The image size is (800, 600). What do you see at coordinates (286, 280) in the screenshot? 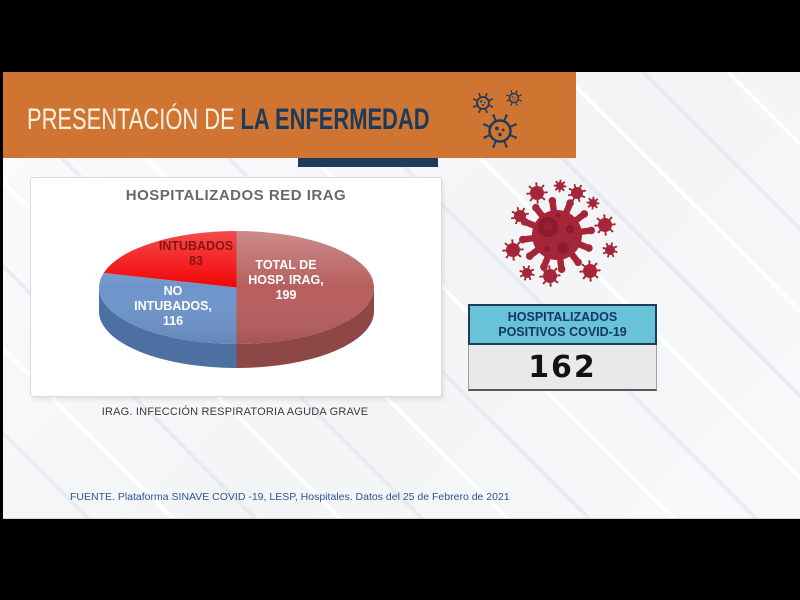
I see `pie-slice-label-total: TOTAL DE HOSP. IRAG, 199` at bounding box center [286, 280].